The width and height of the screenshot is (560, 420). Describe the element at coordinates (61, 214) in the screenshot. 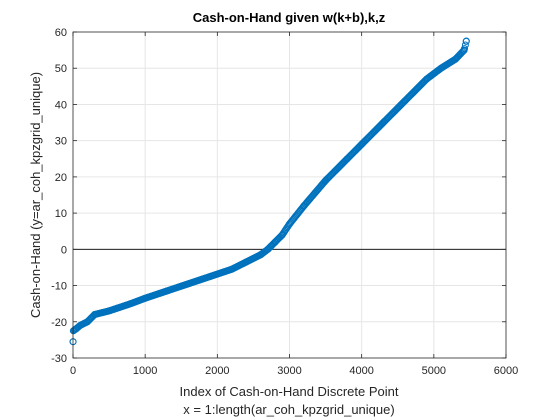

I see `y-tick-label: 10` at that location.